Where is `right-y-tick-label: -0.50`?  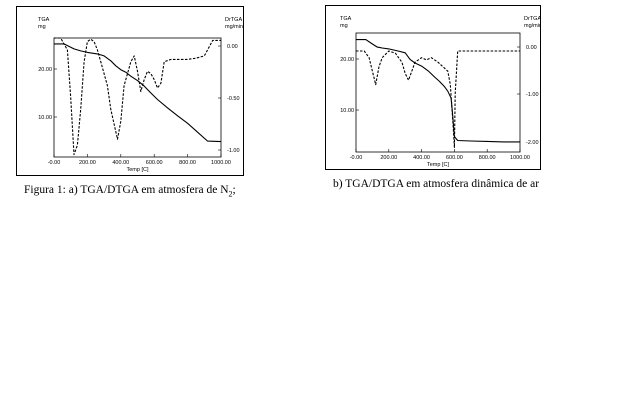 right-y-tick-label: -0.50 is located at coordinates (233, 99).